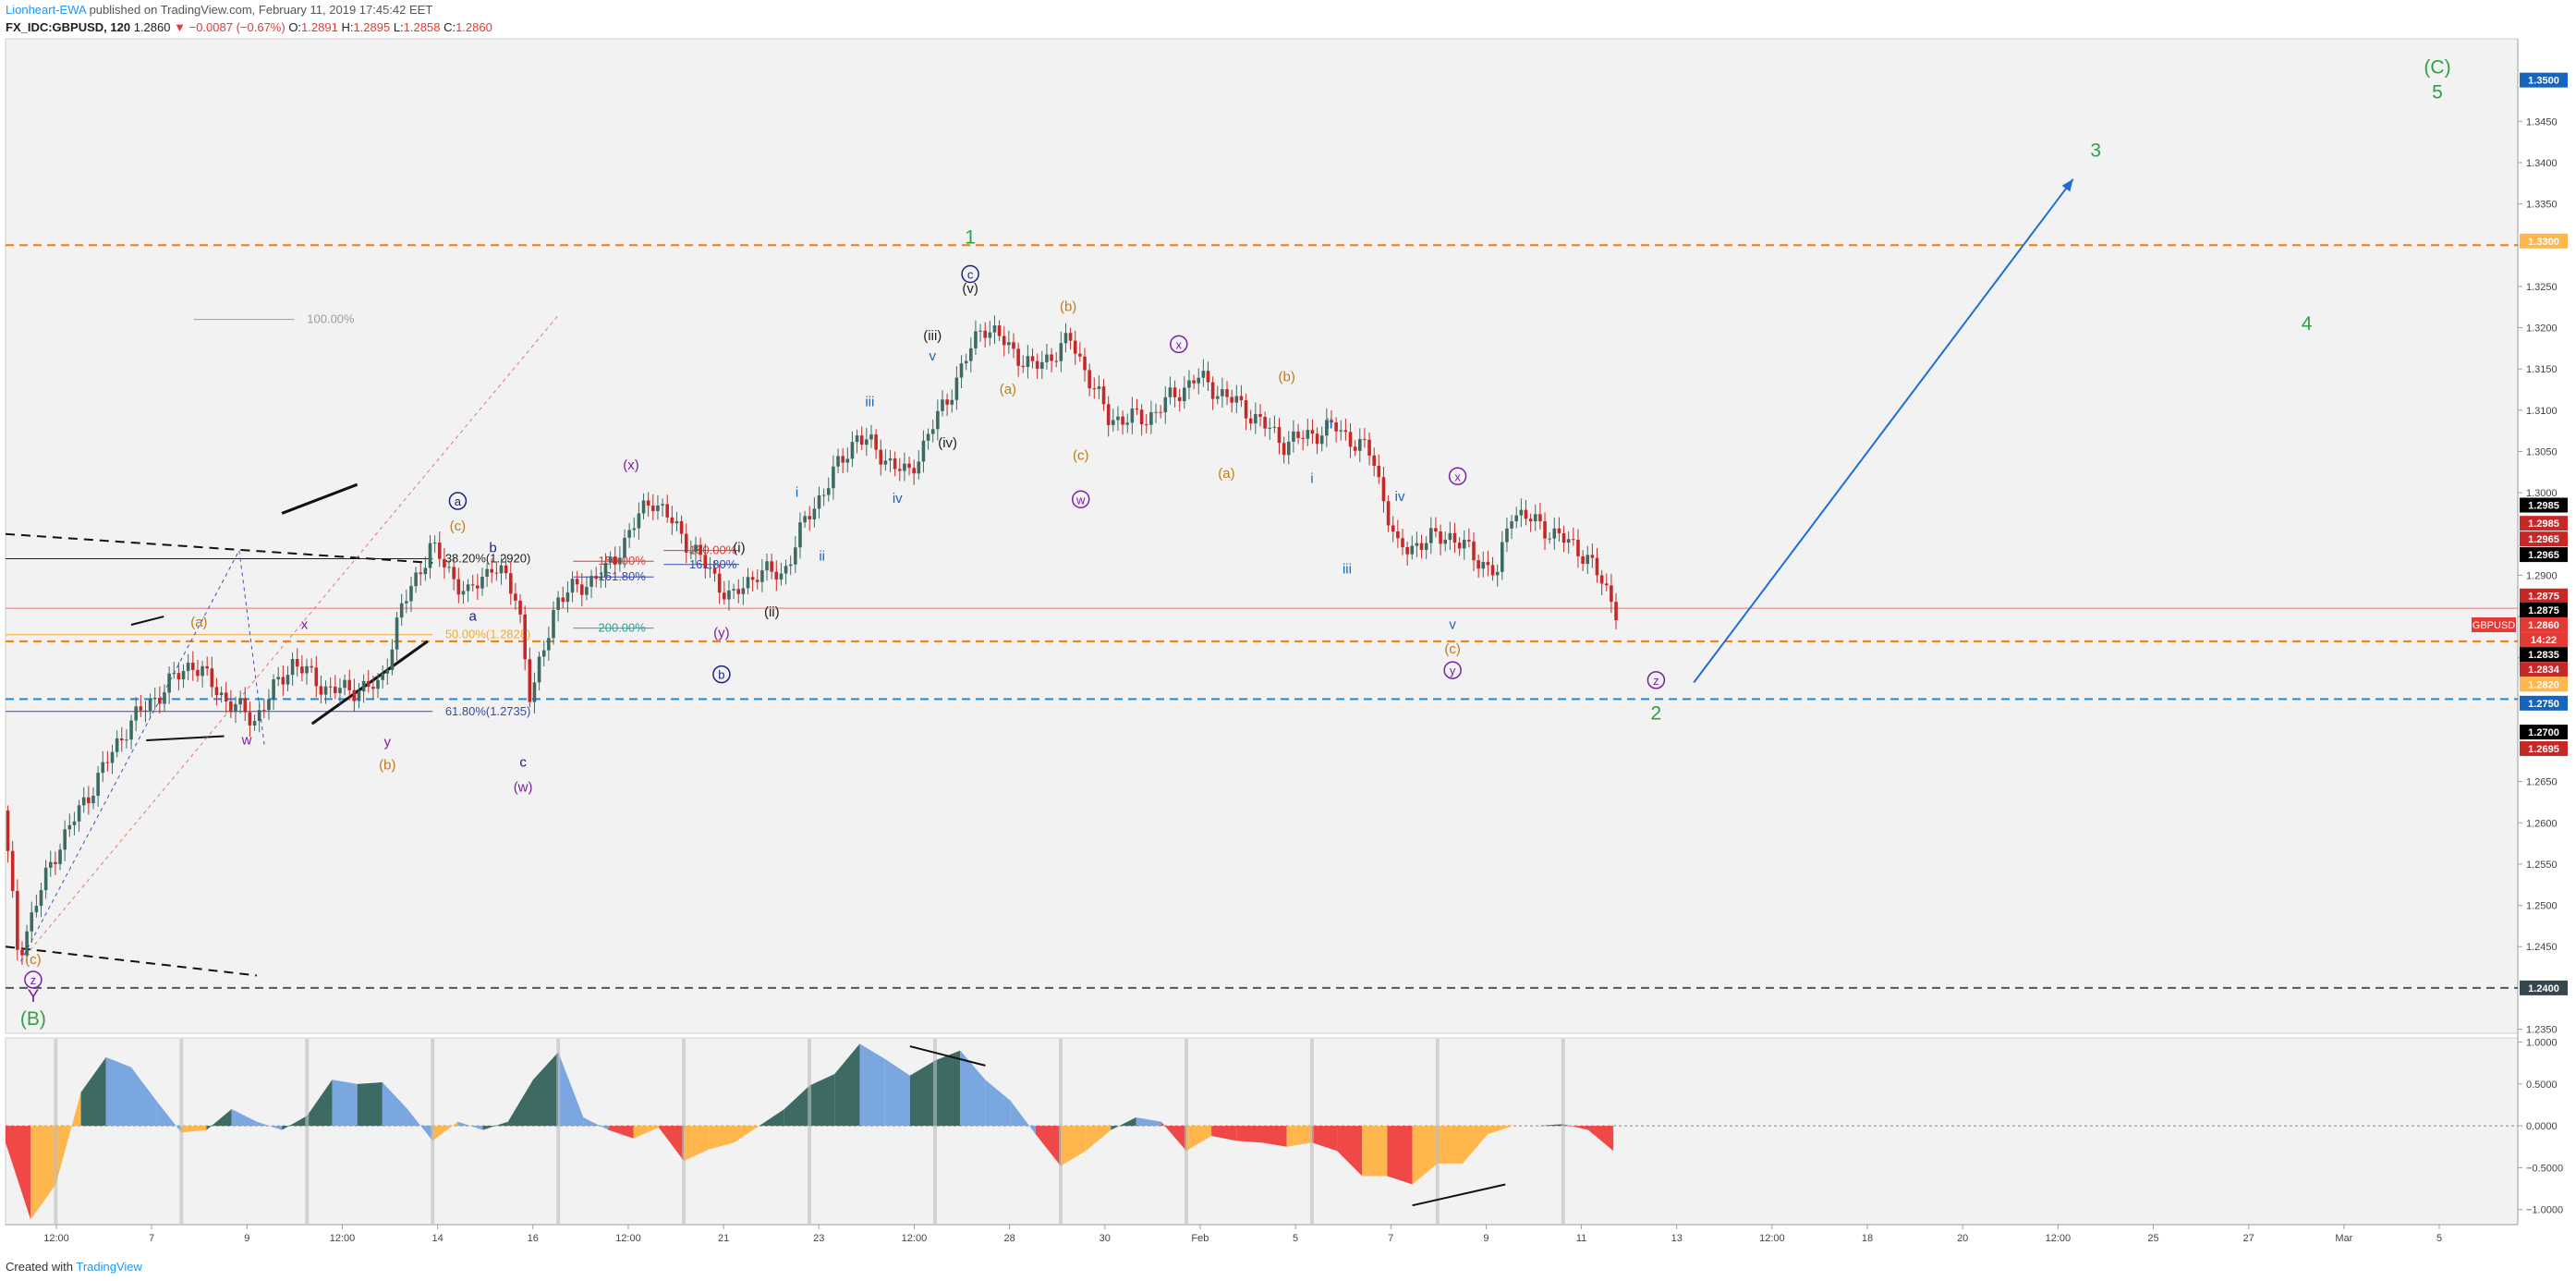  Describe the element at coordinates (631, 465) in the screenshot. I see `wave-label: (x)` at that location.